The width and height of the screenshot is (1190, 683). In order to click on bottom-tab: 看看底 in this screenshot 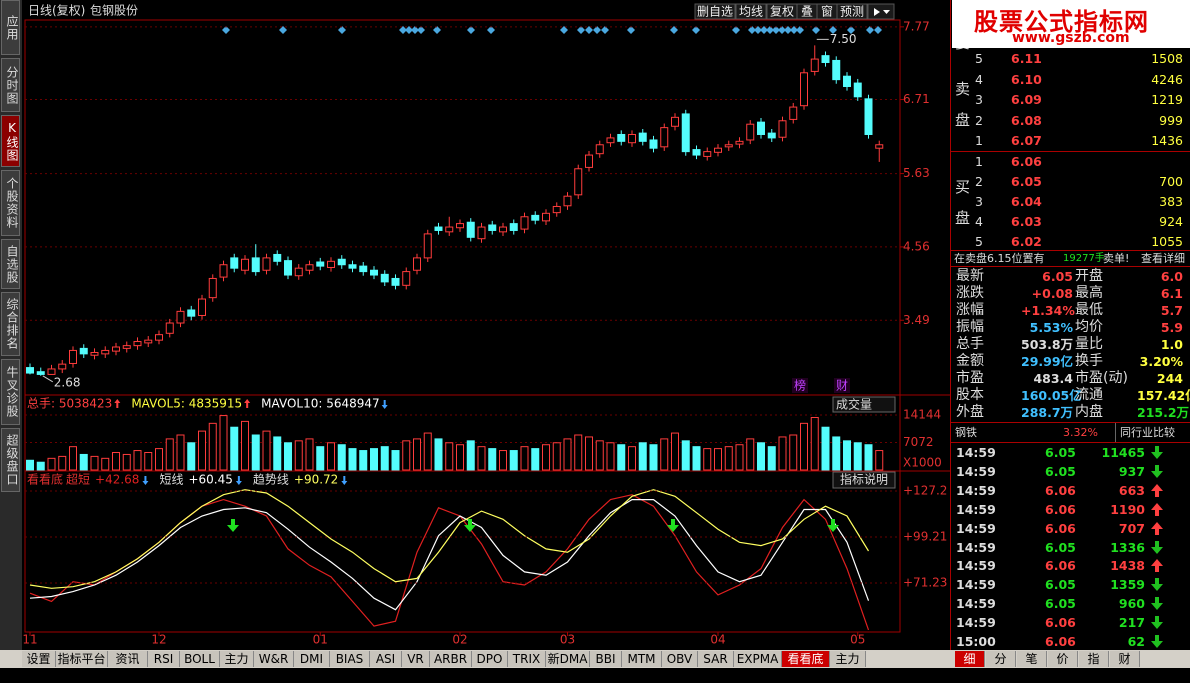, I will do `click(806, 659)`.